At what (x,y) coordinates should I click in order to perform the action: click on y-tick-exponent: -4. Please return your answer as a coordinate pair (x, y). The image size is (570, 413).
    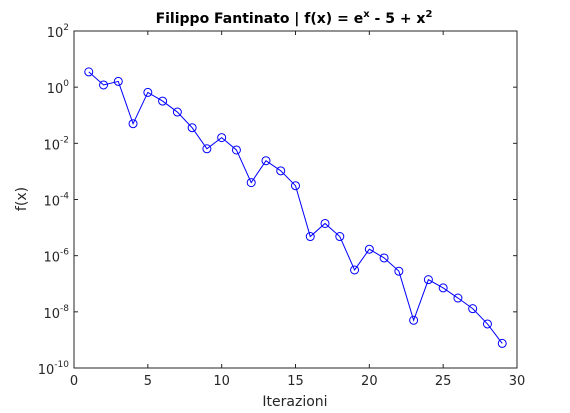
    Looking at the image, I should click on (64, 197).